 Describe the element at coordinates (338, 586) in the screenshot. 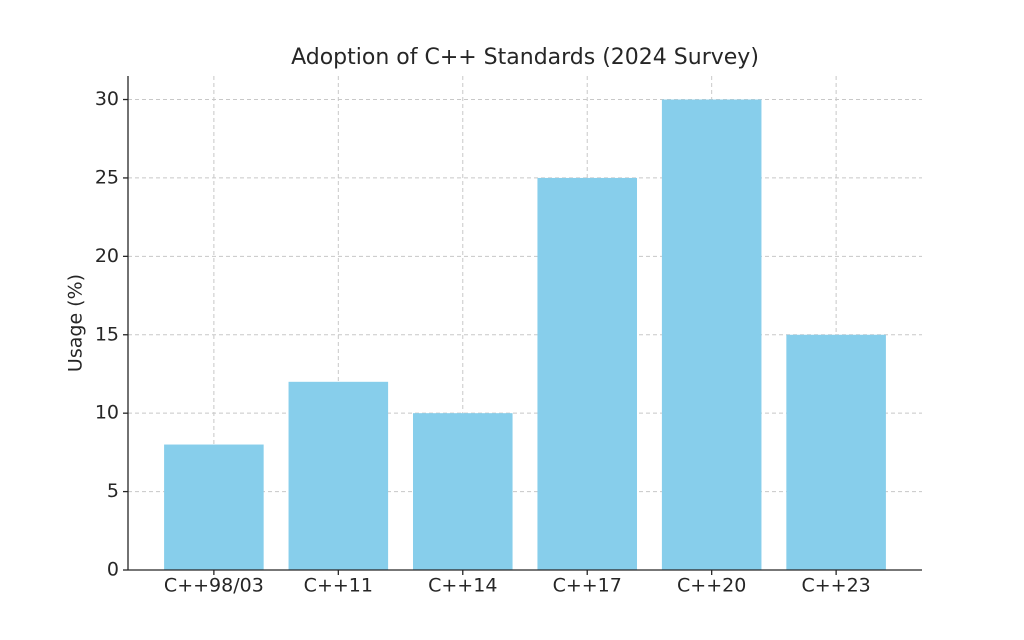

I see `x-tick-label: C++11` at that location.